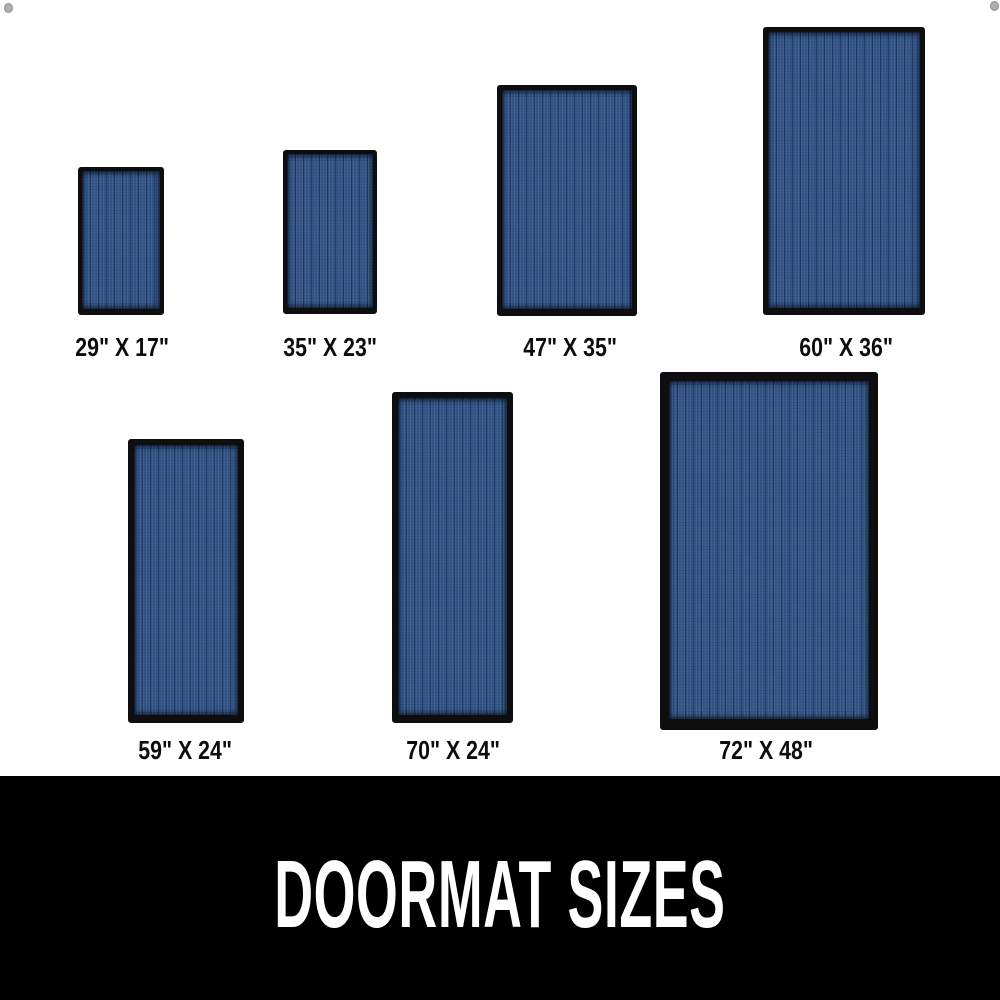 This screenshot has height=1000, width=1000. I want to click on doormat-size-label: 35" X 23", so click(330, 347).